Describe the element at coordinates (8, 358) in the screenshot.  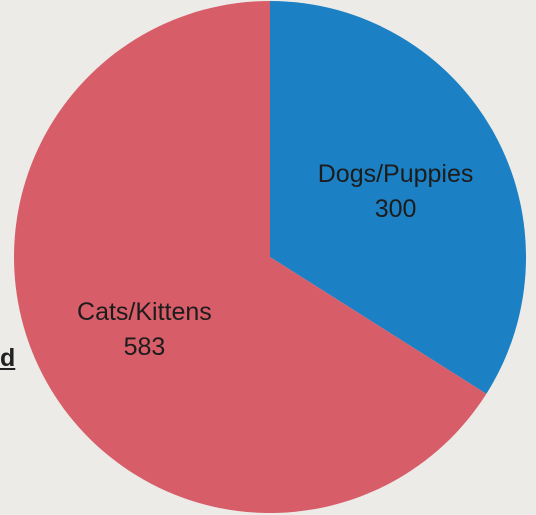
I see `background-partial-text: d` at that location.